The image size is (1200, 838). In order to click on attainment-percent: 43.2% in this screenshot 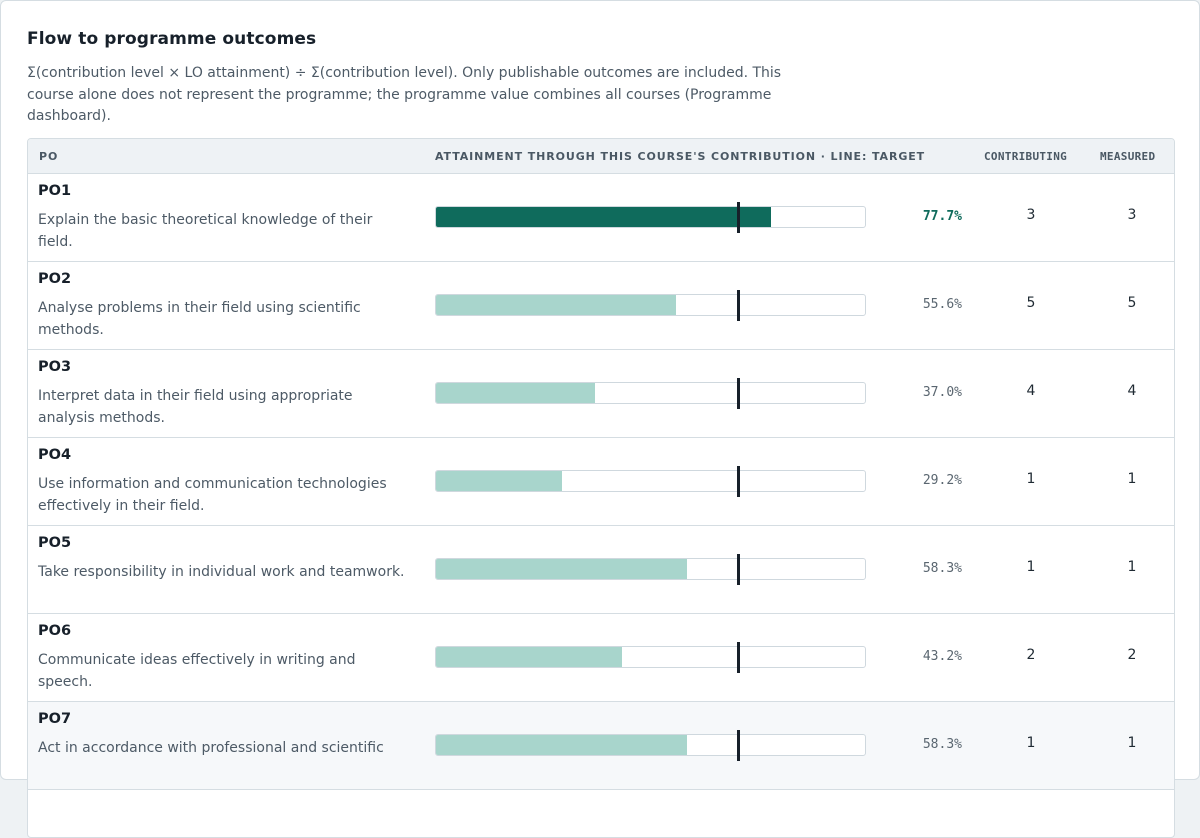, I will do `click(942, 656)`.